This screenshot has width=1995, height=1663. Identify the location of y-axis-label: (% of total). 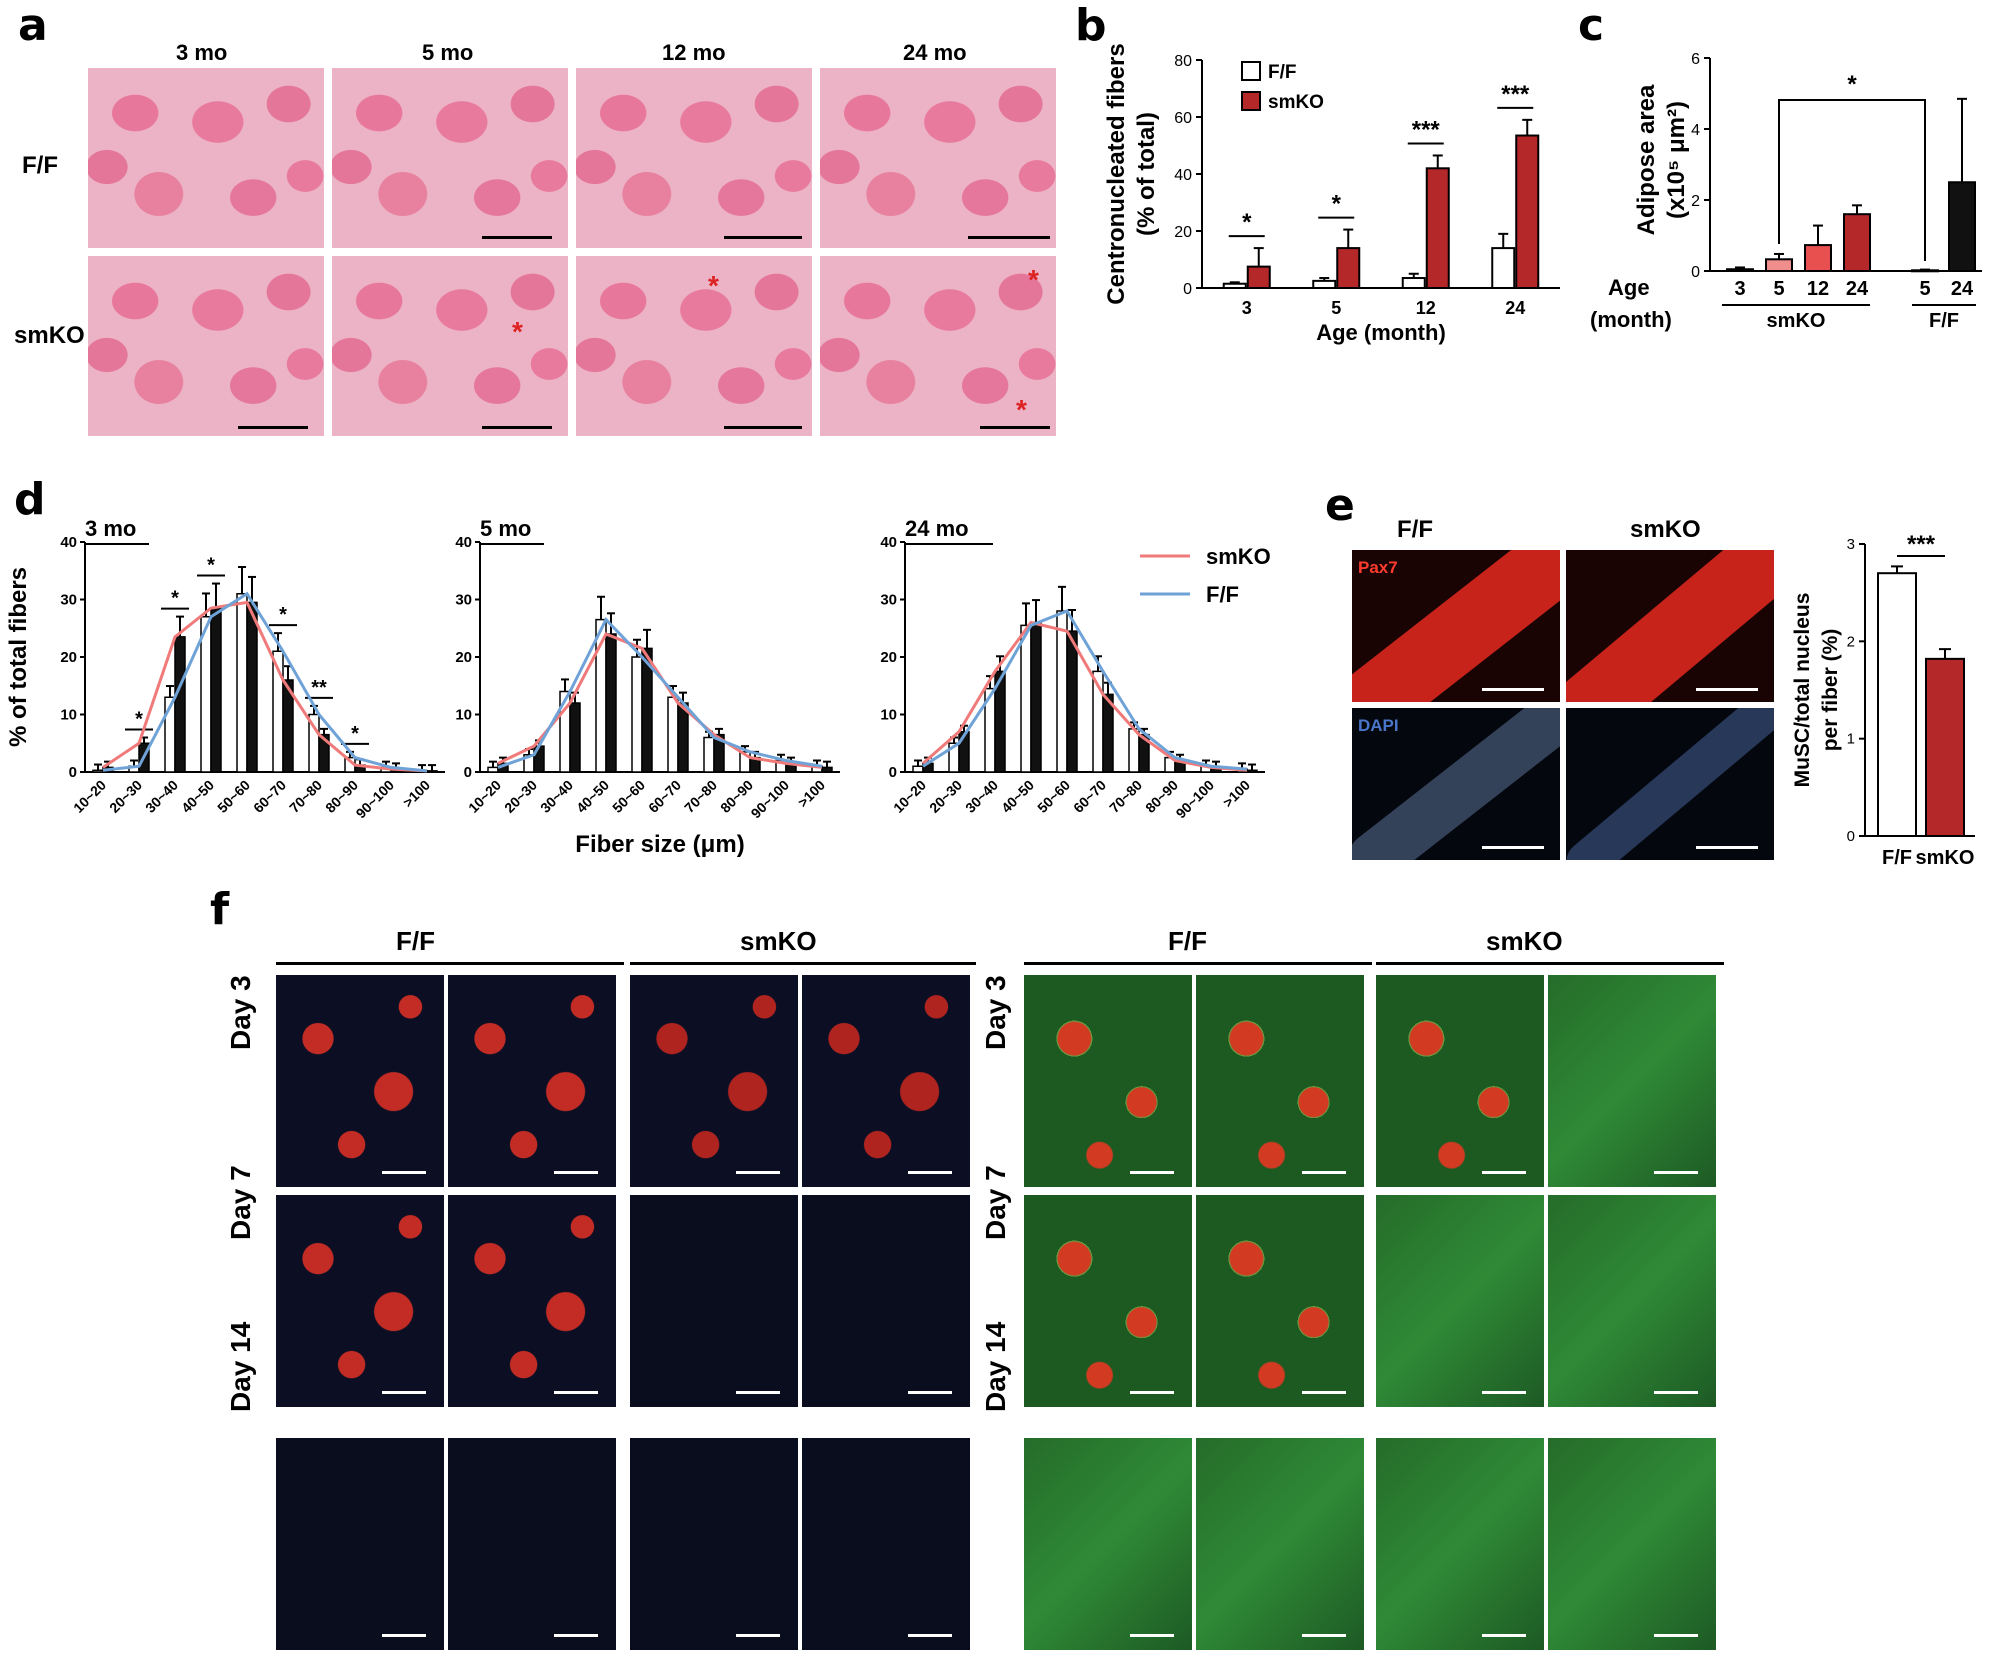
(1146, 174).